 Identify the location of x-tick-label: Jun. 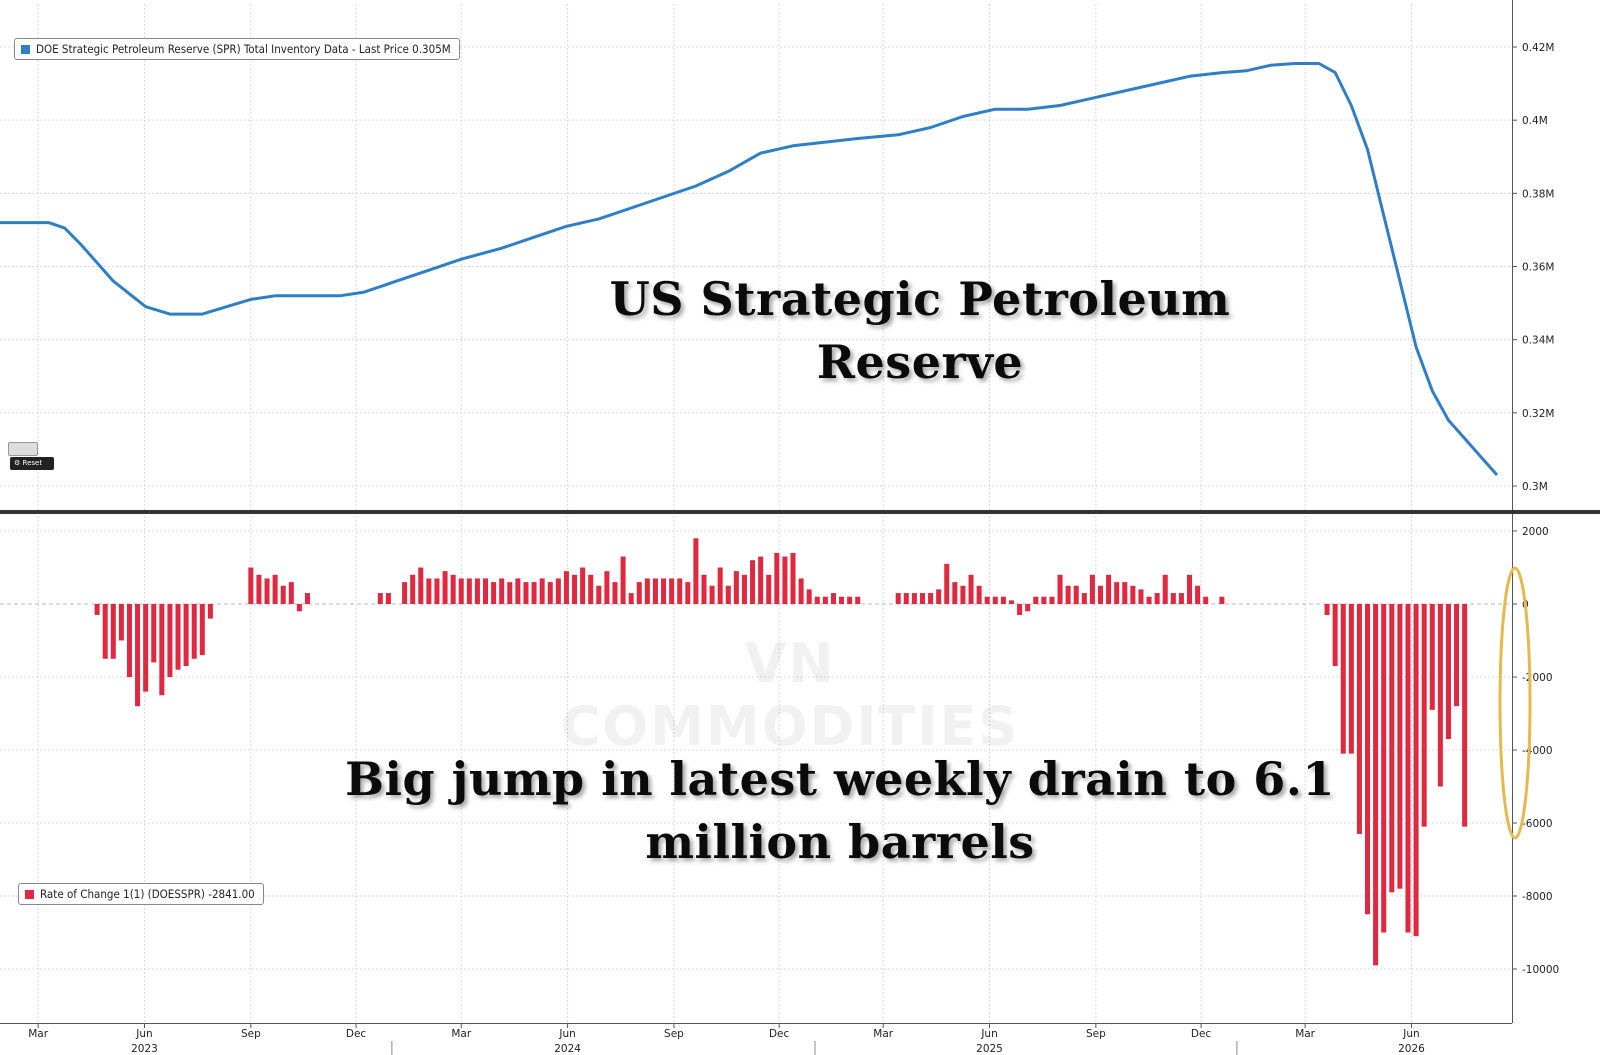
(1410, 1034).